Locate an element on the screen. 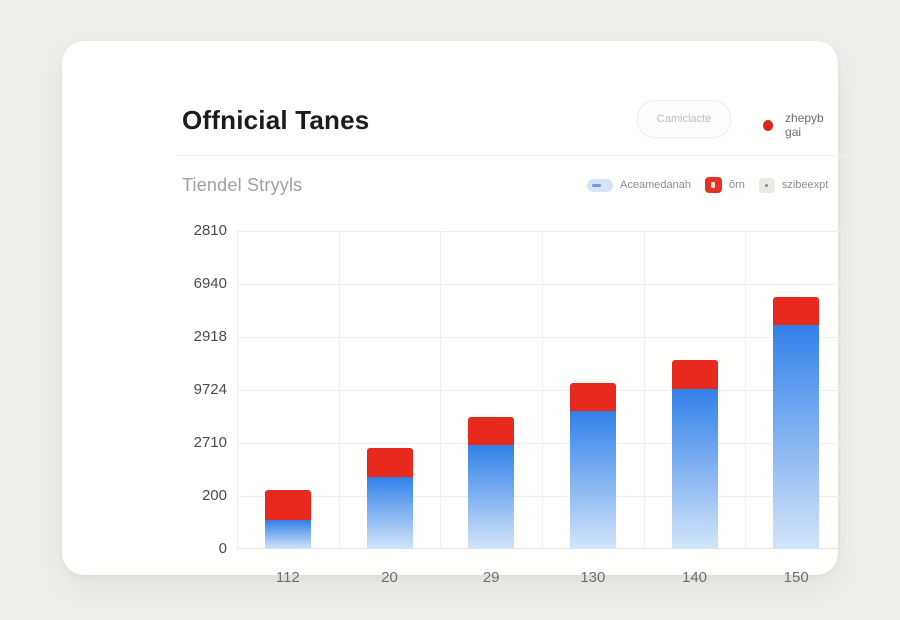 The height and width of the screenshot is (620, 900). chart-legend: Aceamedanah ôrn szibeexpt is located at coordinates (707, 185).